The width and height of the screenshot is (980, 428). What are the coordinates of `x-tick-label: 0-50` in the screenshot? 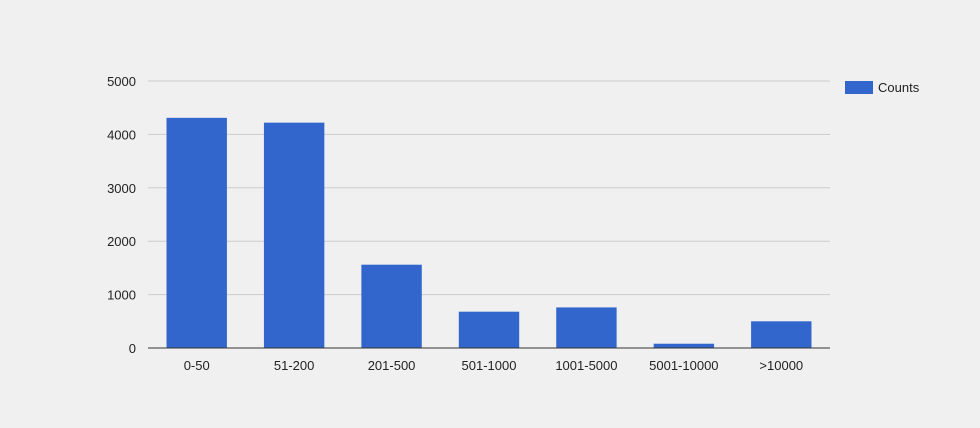 It's located at (197, 365).